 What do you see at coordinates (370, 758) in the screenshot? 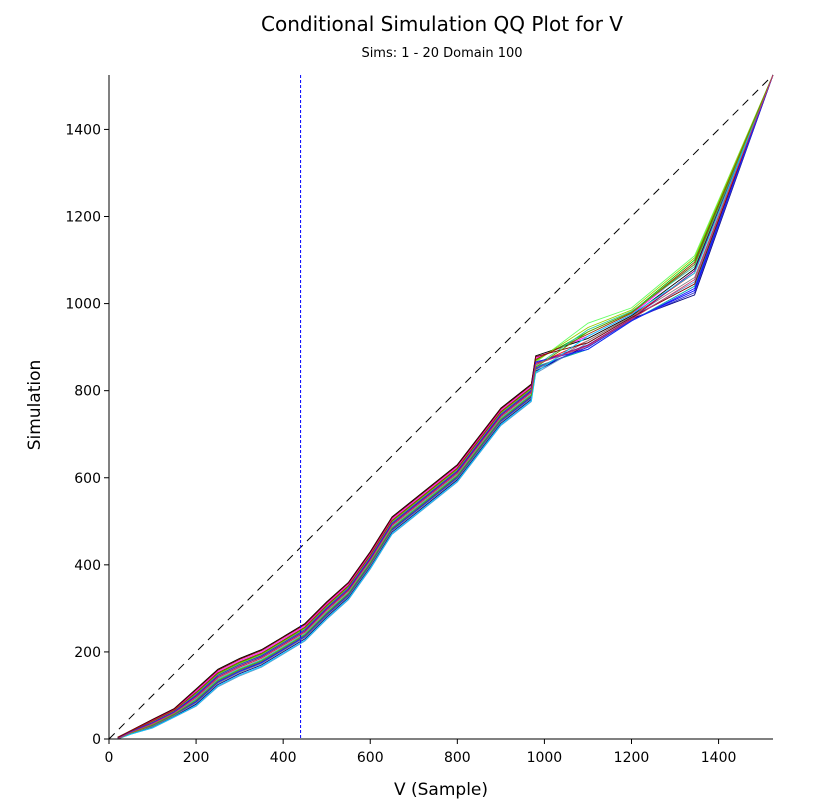
I see `x-tick-label: 600` at bounding box center [370, 758].